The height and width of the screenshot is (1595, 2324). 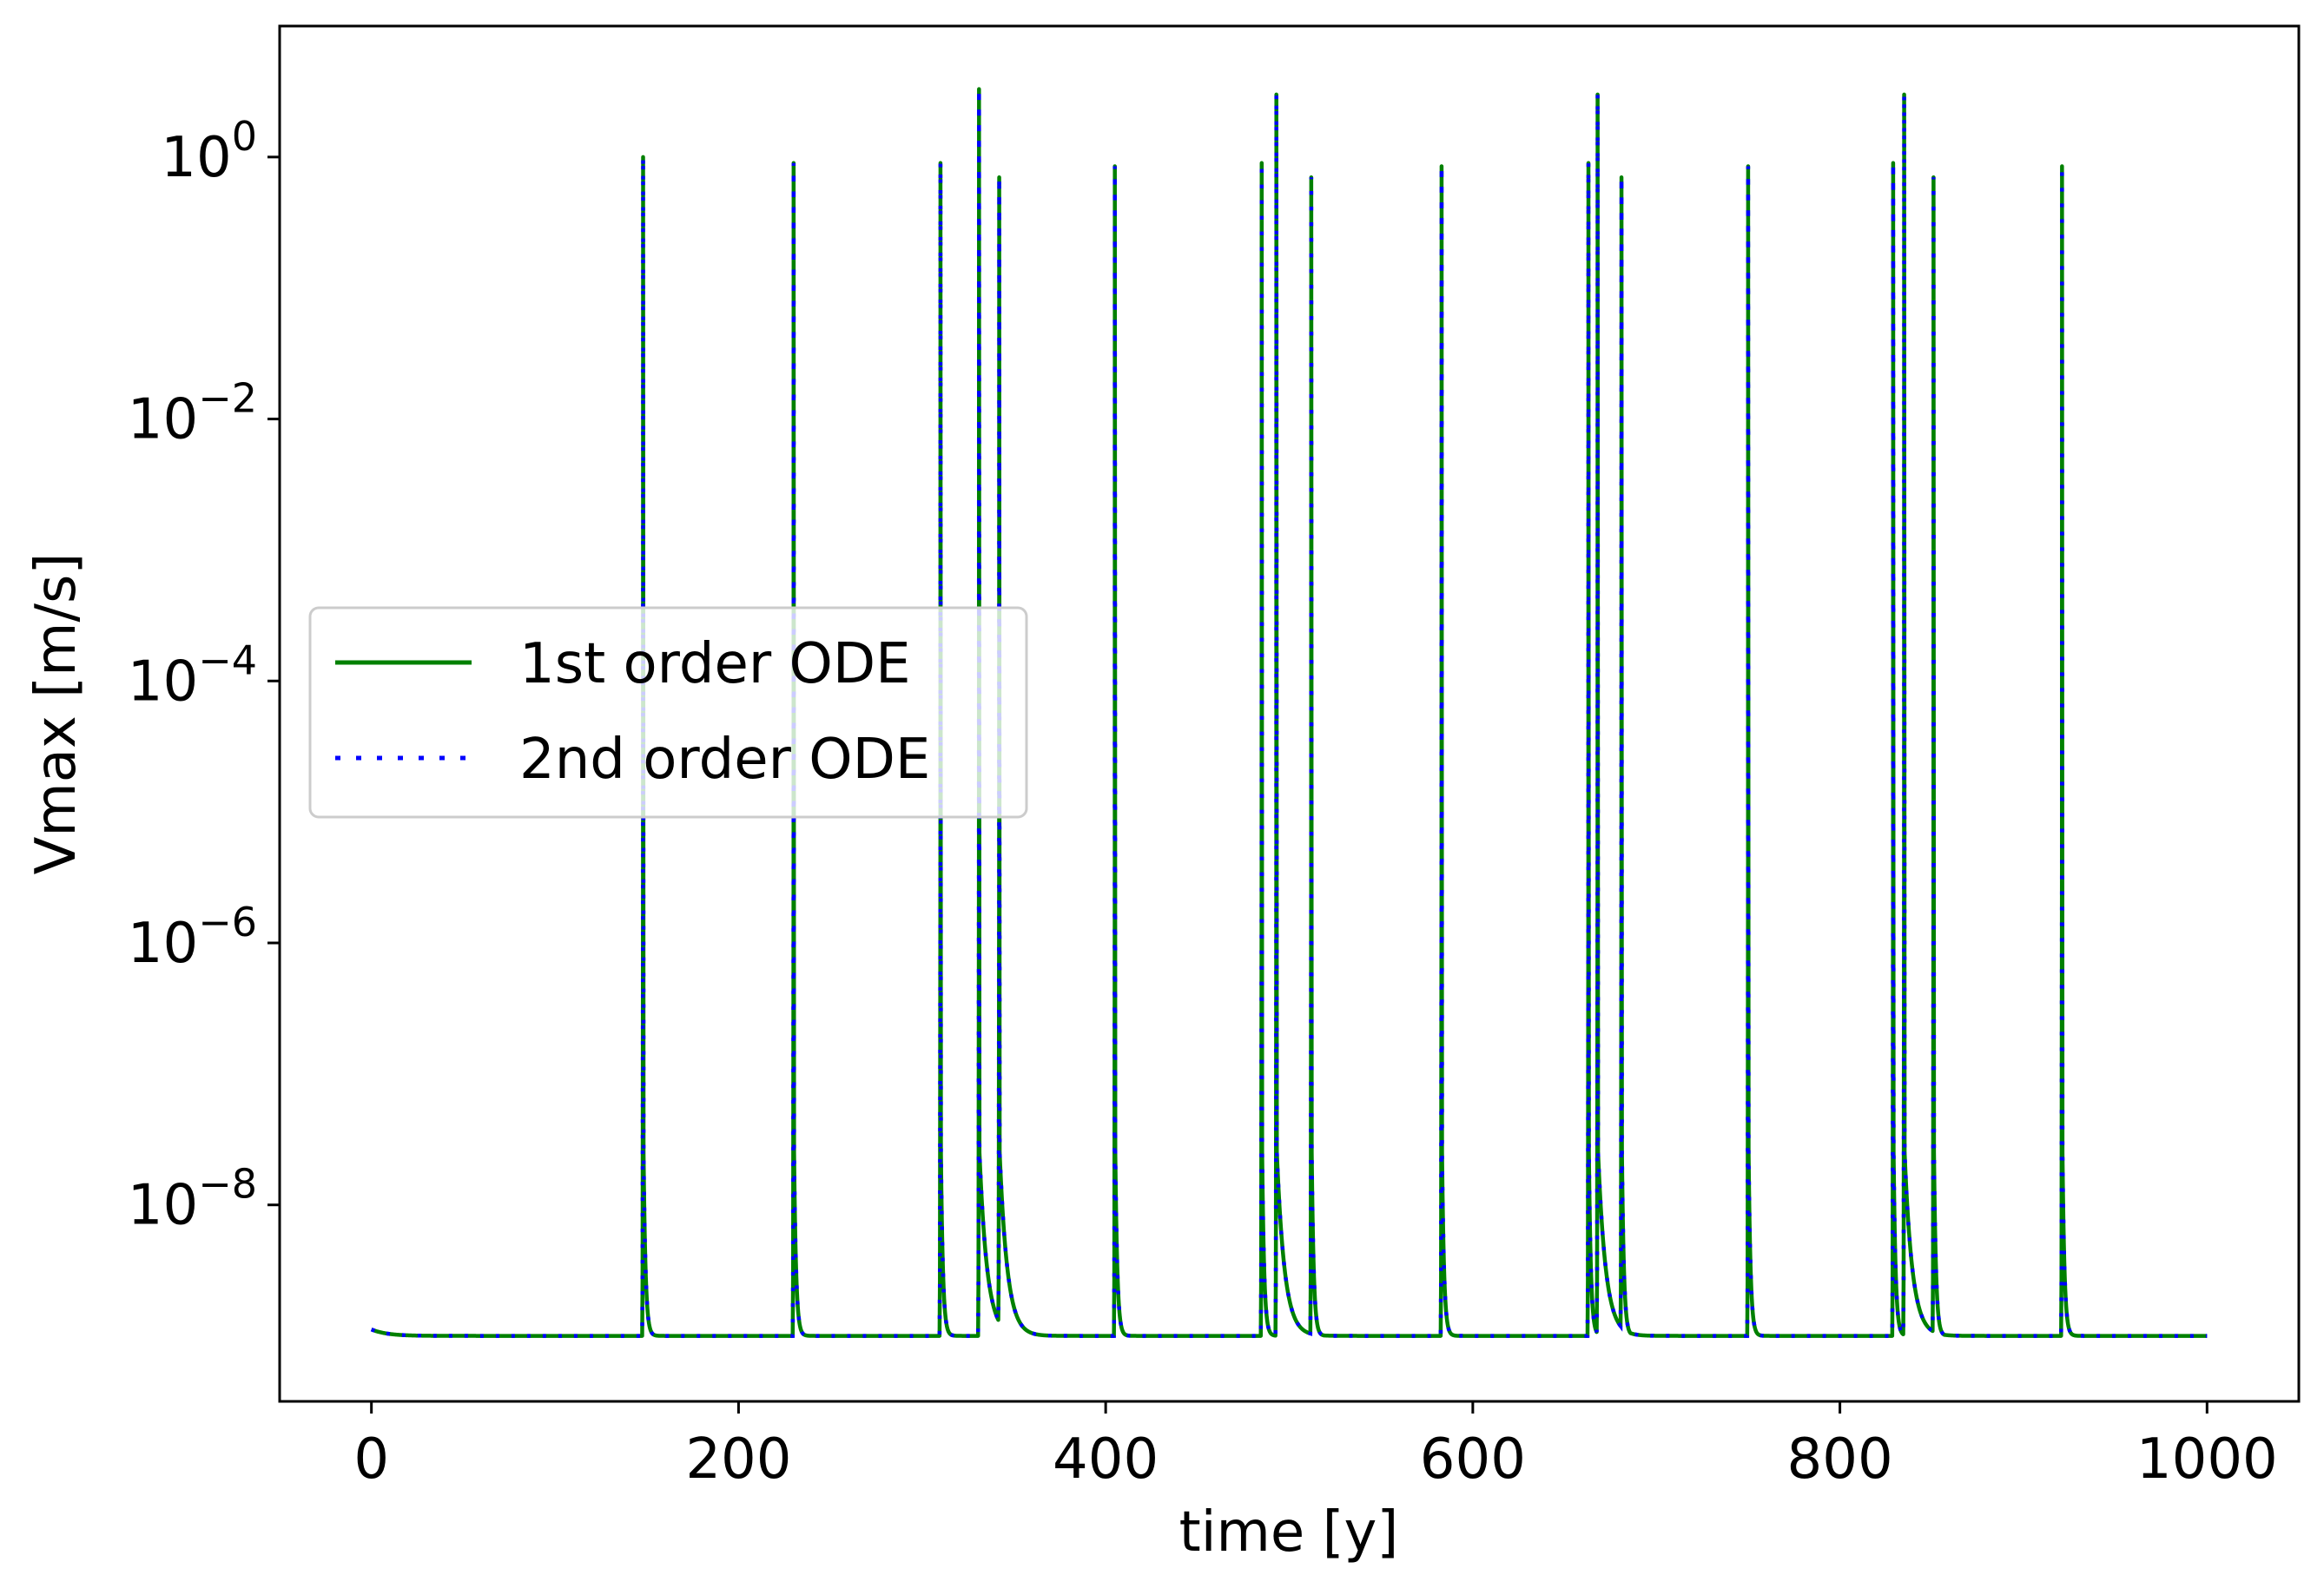 What do you see at coordinates (2207, 1459) in the screenshot?
I see `x-tick-label: 1000` at bounding box center [2207, 1459].